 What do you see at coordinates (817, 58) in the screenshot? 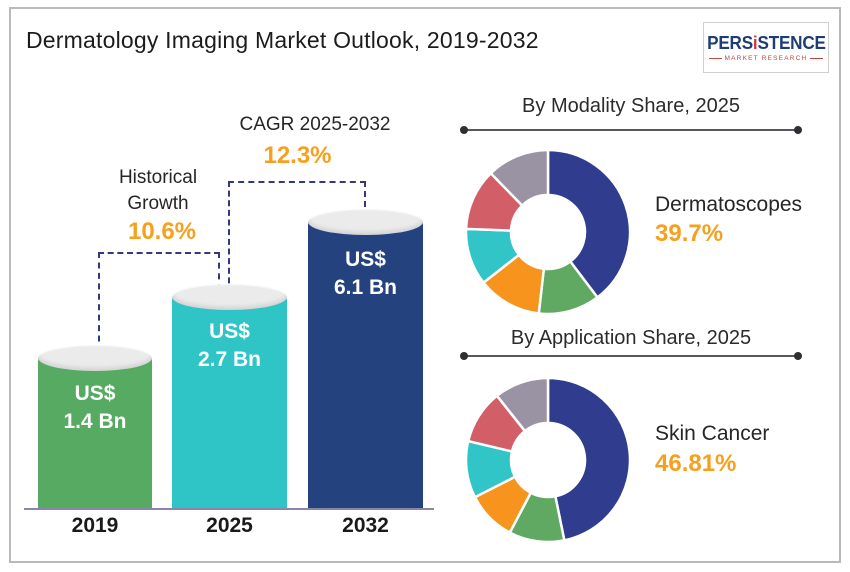
I see `logo-rule-right` at bounding box center [817, 58].